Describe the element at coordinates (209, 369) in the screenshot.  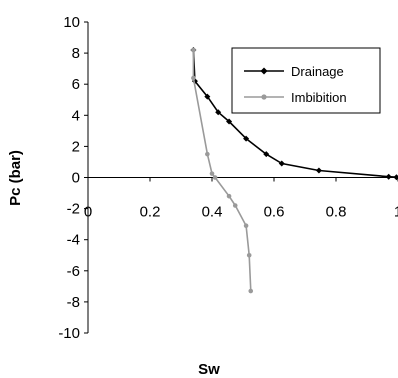
I see `x-axis-title: Sw` at that location.